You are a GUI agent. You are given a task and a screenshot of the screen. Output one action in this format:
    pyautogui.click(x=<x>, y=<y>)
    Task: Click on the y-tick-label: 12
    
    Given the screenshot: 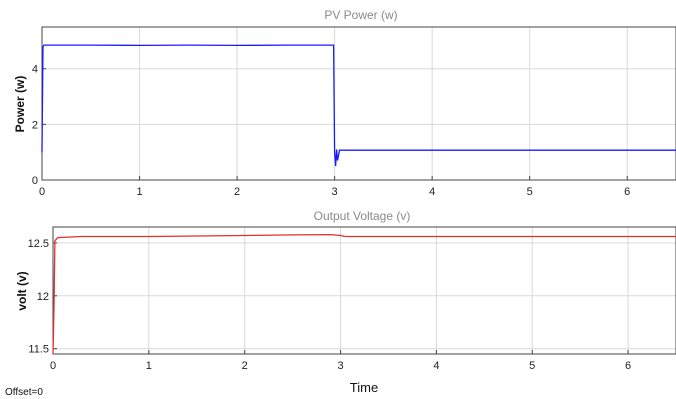 What is the action you would take?
    pyautogui.click(x=43, y=297)
    